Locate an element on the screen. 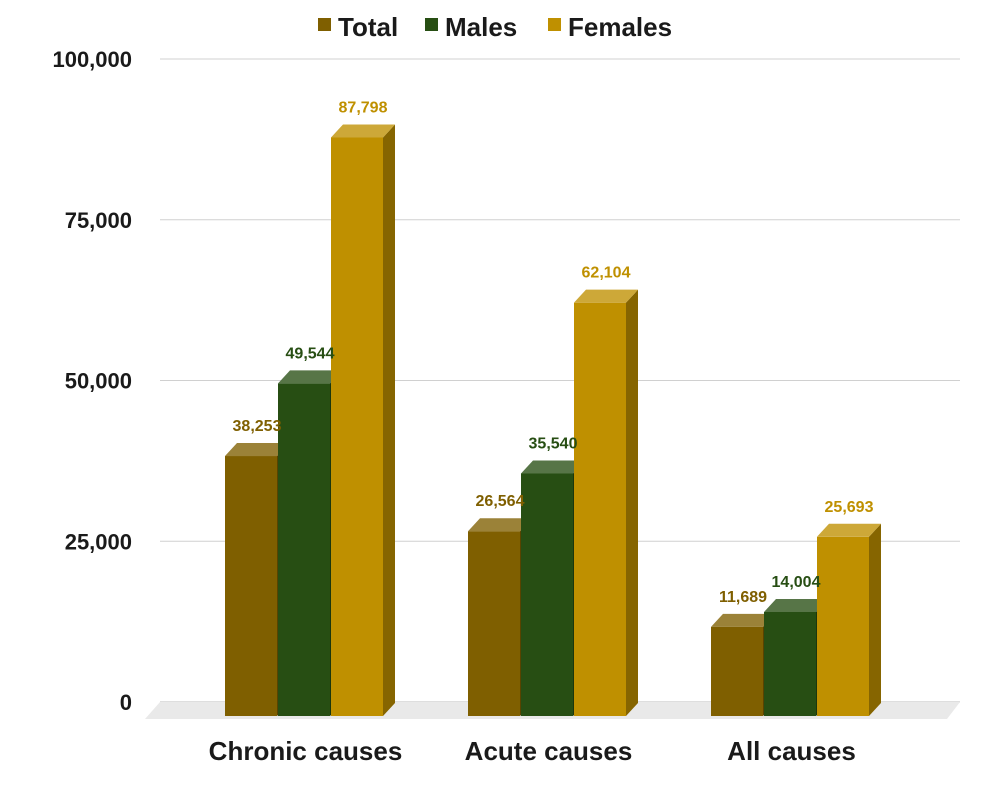  legend-label: Females is located at coordinates (620, 27).